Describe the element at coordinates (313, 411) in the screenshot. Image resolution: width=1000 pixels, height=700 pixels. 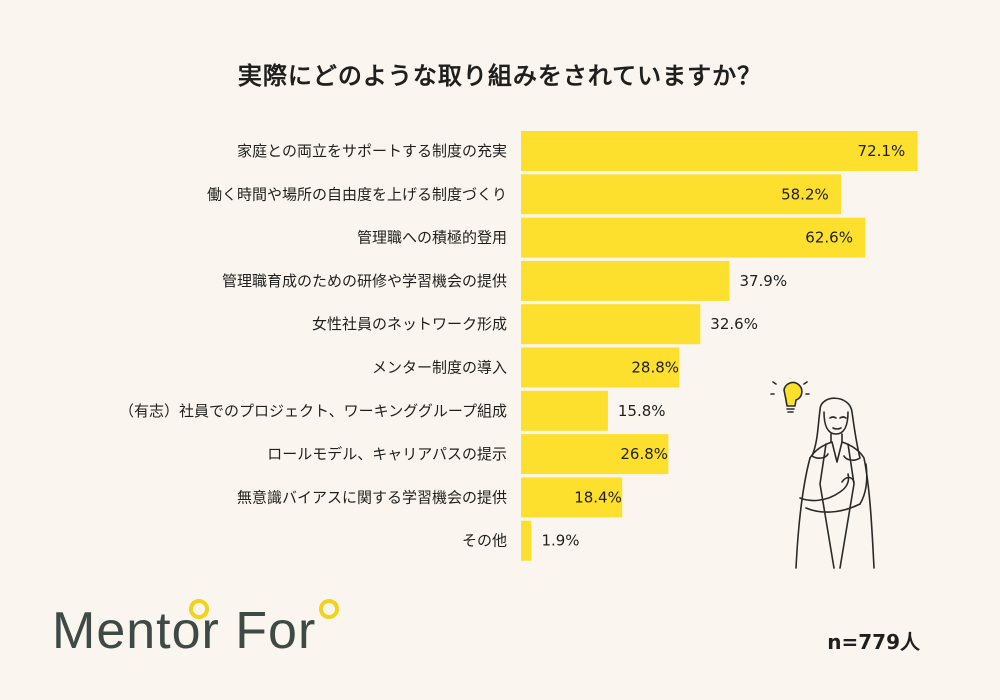
I see `category-label: （有志）社員でのプロジェクト、ワーキンググループ組成` at that location.